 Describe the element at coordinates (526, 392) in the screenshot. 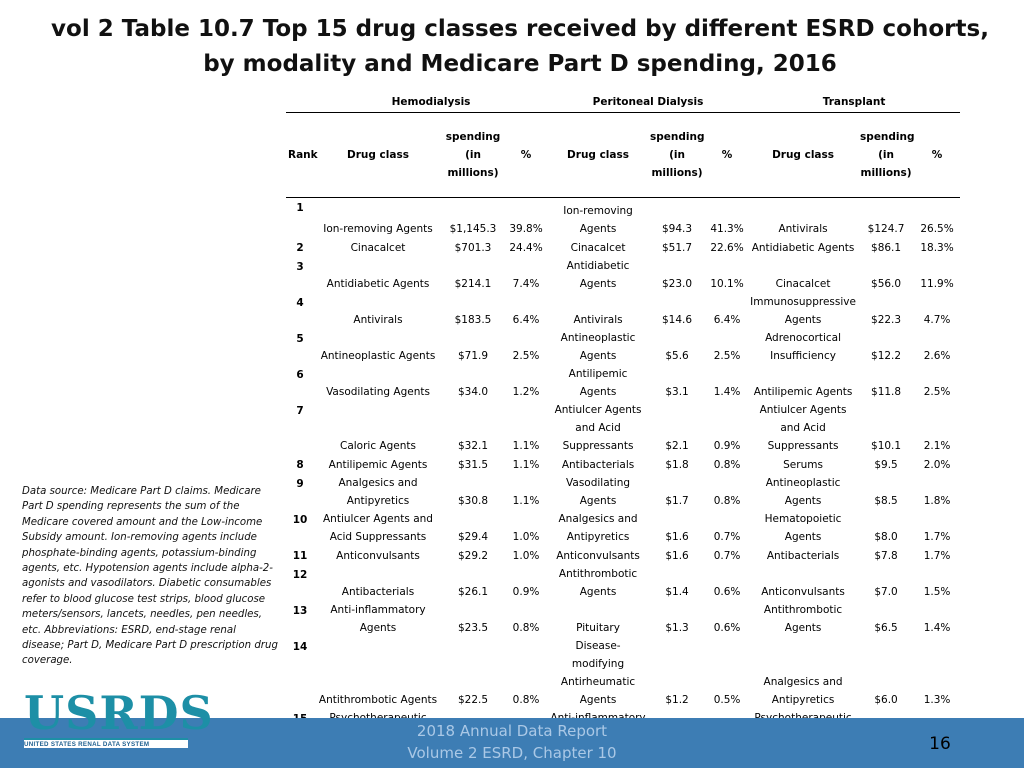

I see `hd-percent-cell: 1.2%` at that location.